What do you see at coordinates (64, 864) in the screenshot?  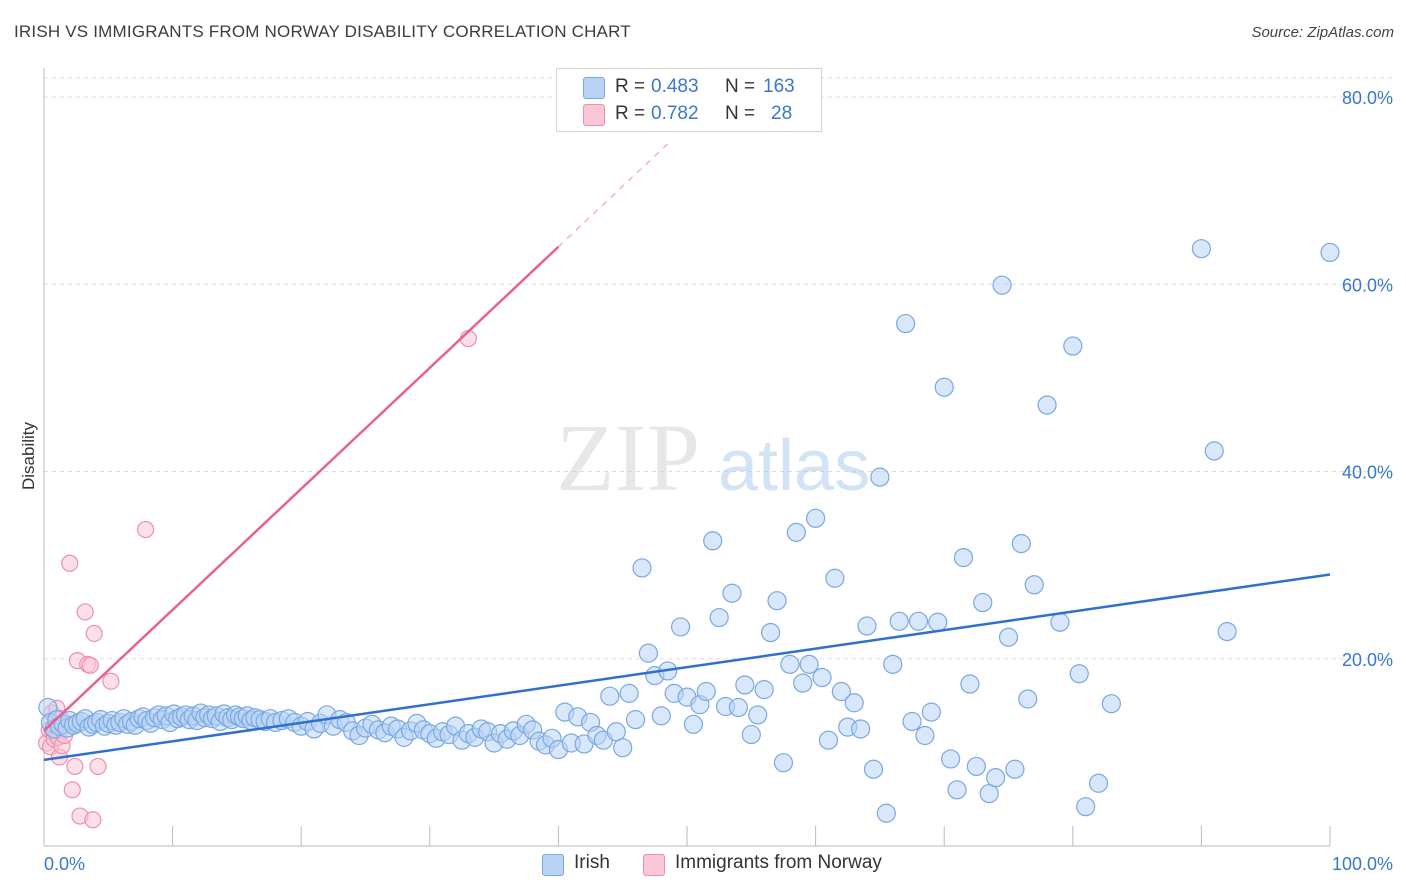 I see `x-tick-label: 0.0%` at bounding box center [64, 864].